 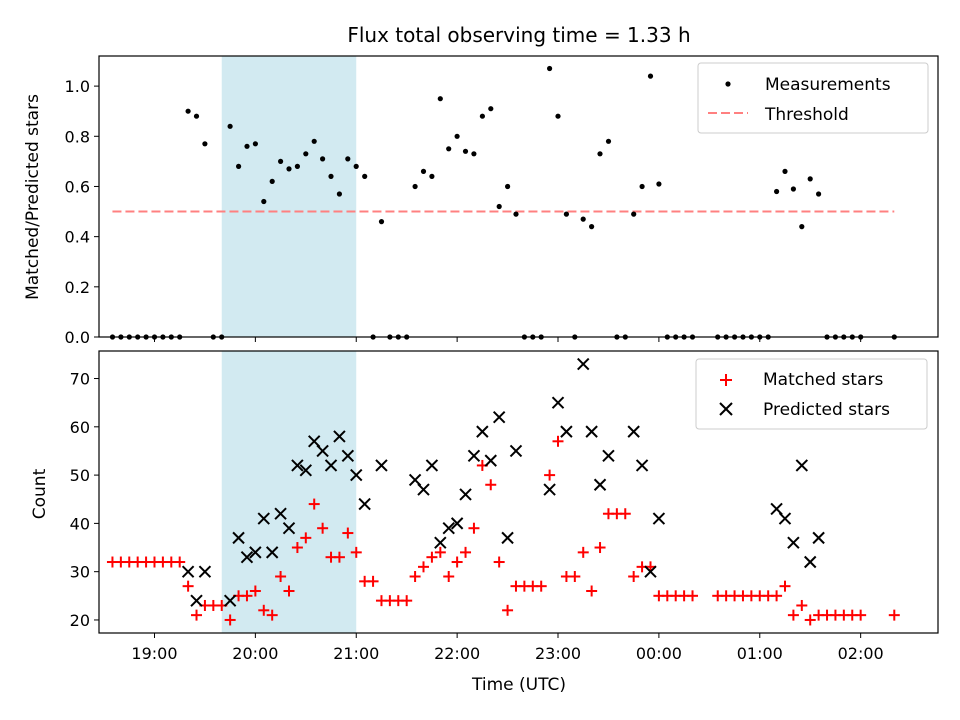 I want to click on x-tick-label: 22:00, so click(x=457, y=653).